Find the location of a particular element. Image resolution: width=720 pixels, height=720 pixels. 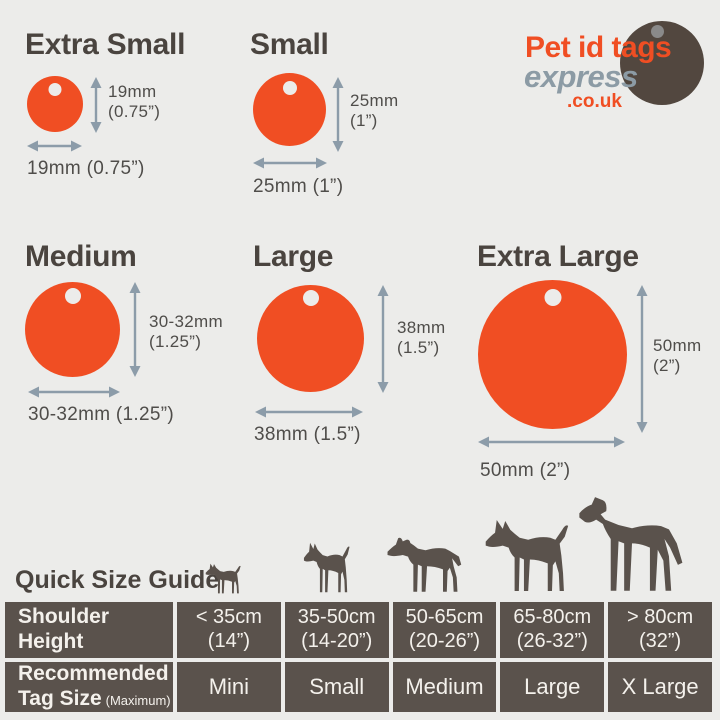

recommended-size-cell: Mini is located at coordinates (229, 687).